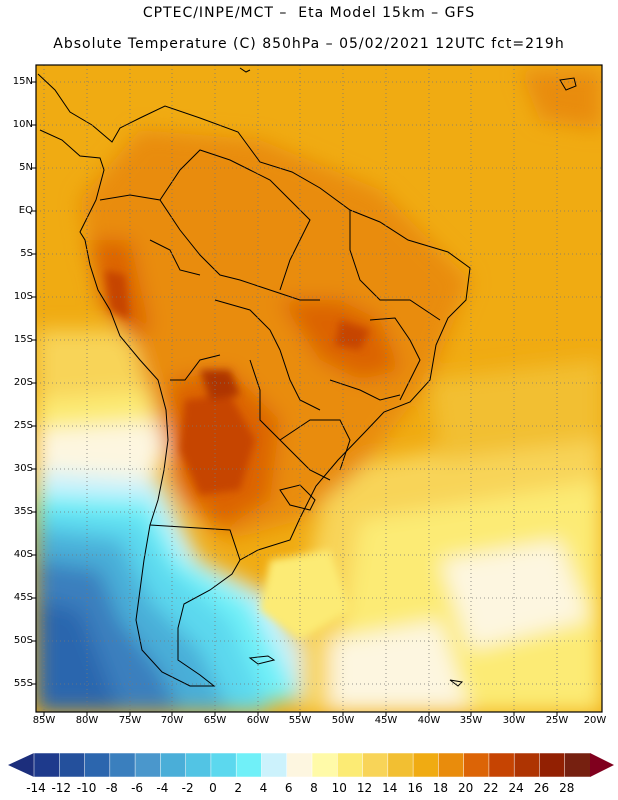  I want to click on colorbar-label: 22, so click(491, 788).